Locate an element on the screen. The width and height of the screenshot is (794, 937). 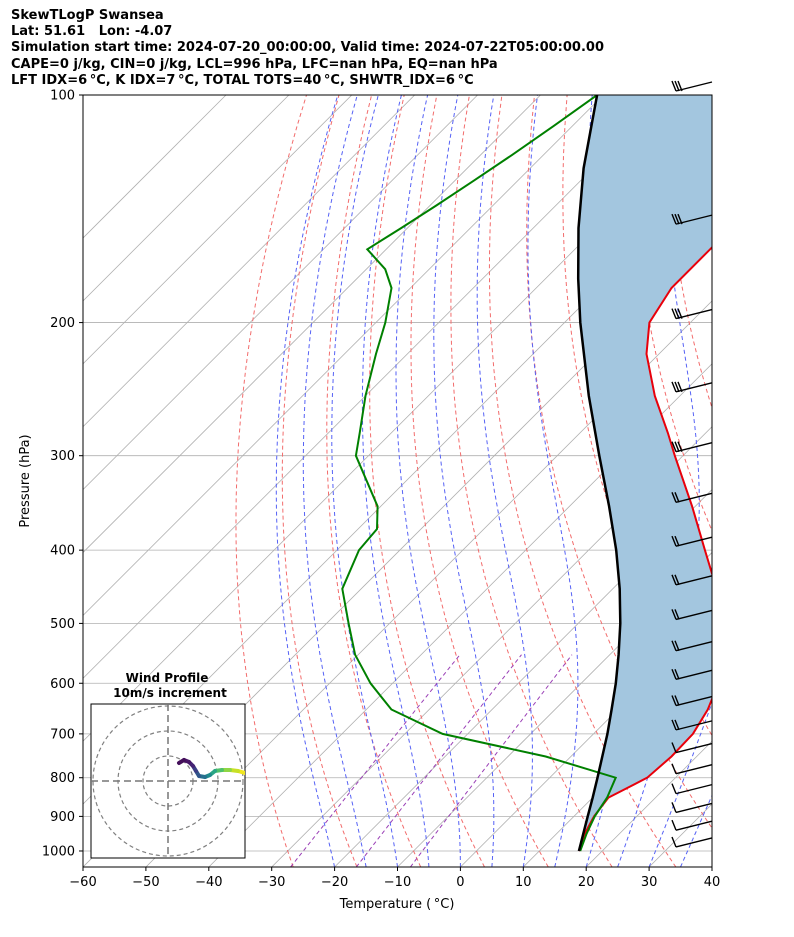
x-tick-label: −50 is located at coordinates (145, 882).